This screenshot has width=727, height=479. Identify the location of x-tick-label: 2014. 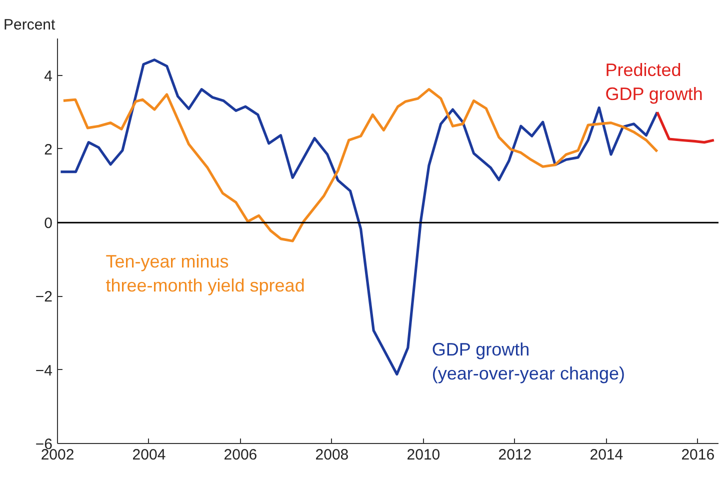
(607, 455).